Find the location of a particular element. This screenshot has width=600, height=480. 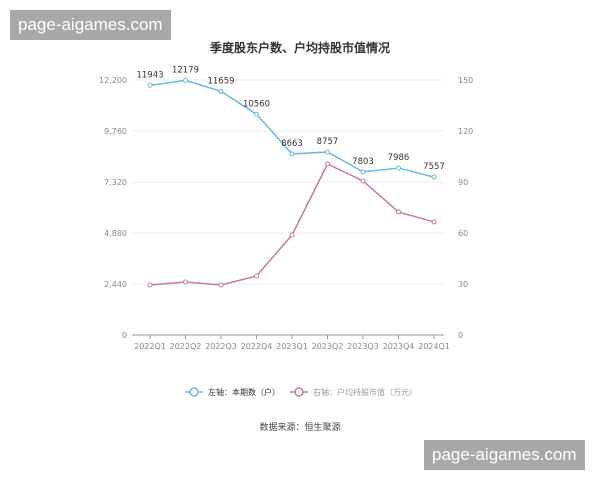

chart-title: 季度股东户数、户均持股市值情况 is located at coordinates (299, 47).